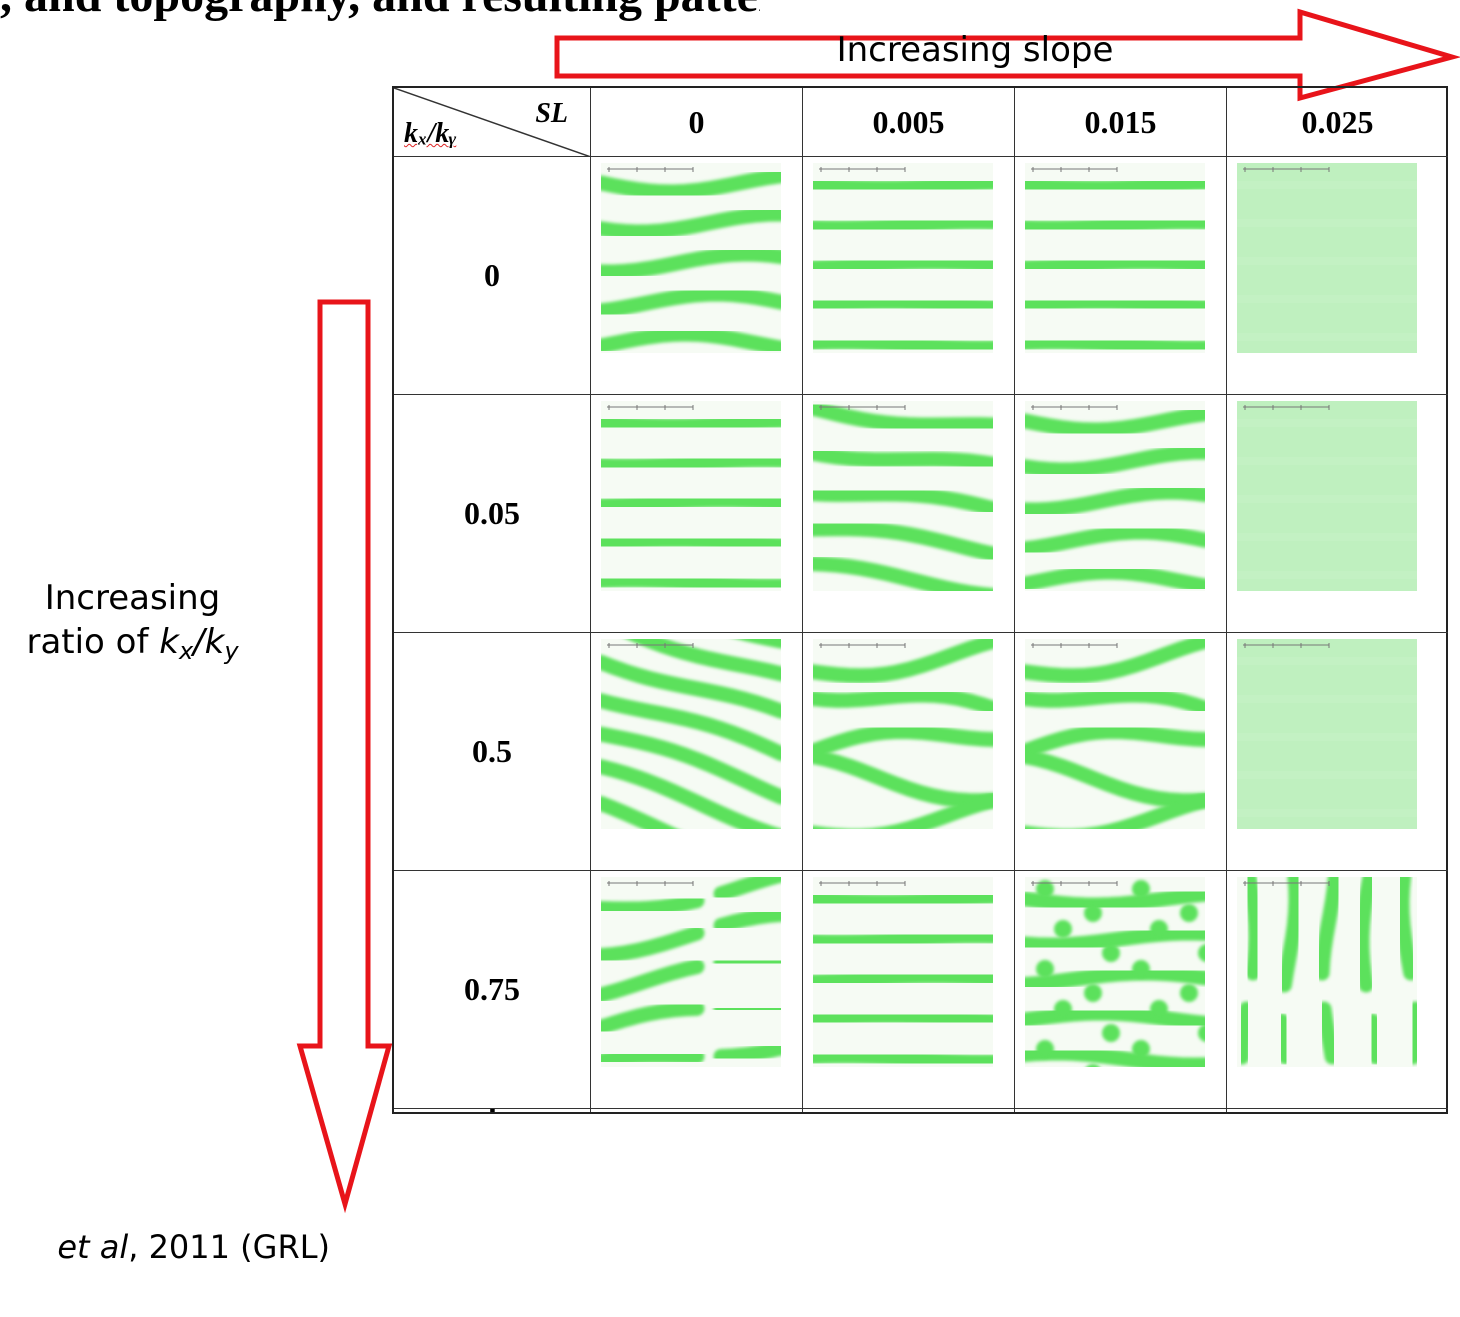  Describe the element at coordinates (1115, 972) in the screenshot. I see `beaded-bands-pattern` at that location.